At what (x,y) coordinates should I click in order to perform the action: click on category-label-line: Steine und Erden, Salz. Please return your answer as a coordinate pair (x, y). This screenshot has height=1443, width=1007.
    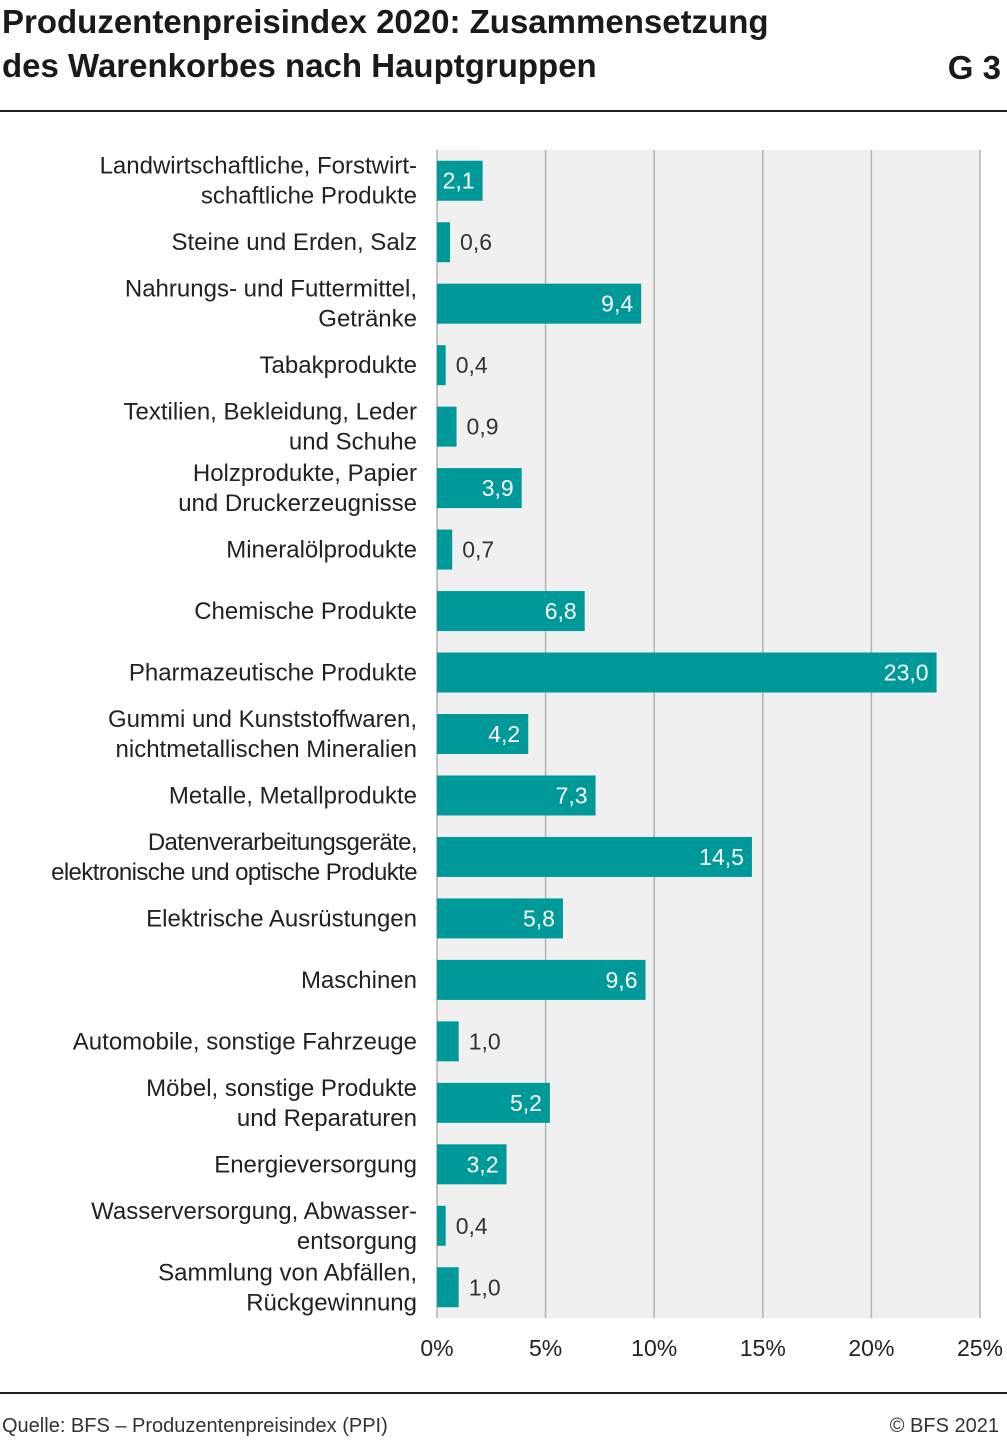
    Looking at the image, I should click on (295, 242).